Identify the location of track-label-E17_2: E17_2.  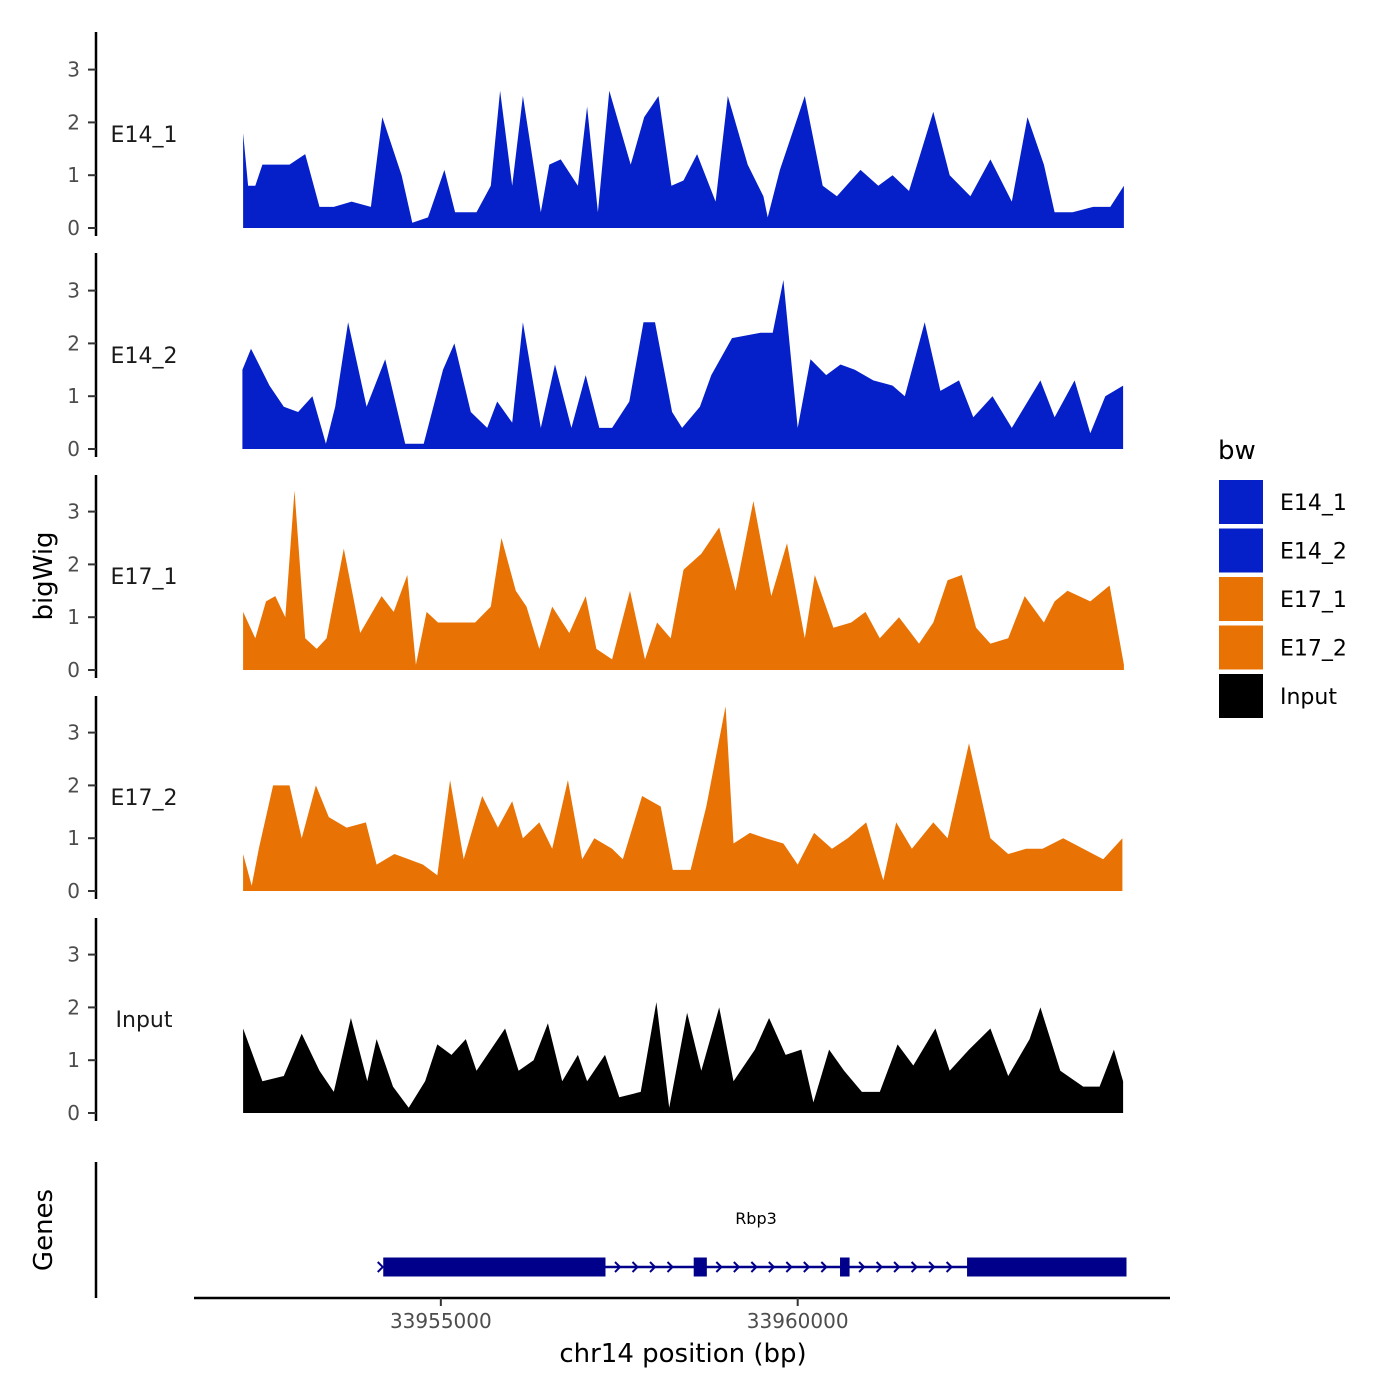
(144, 798).